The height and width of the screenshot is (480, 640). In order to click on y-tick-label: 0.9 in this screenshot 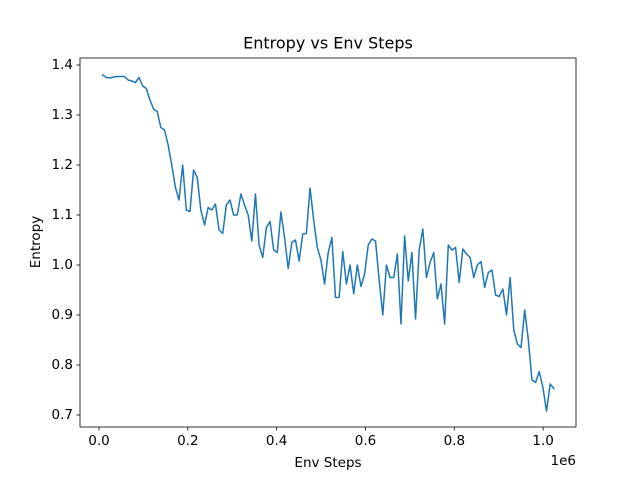, I will do `click(62, 315)`.